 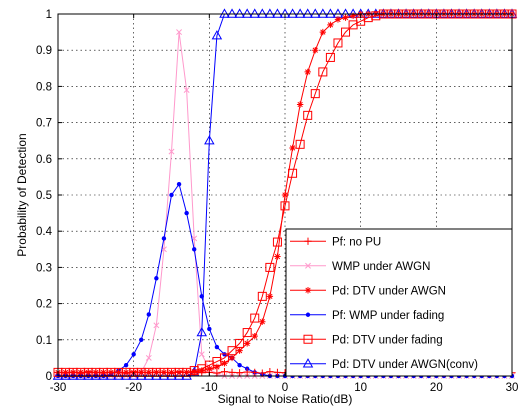 What do you see at coordinates (58, 388) in the screenshot?
I see `x-tick-label: -30` at bounding box center [58, 388].